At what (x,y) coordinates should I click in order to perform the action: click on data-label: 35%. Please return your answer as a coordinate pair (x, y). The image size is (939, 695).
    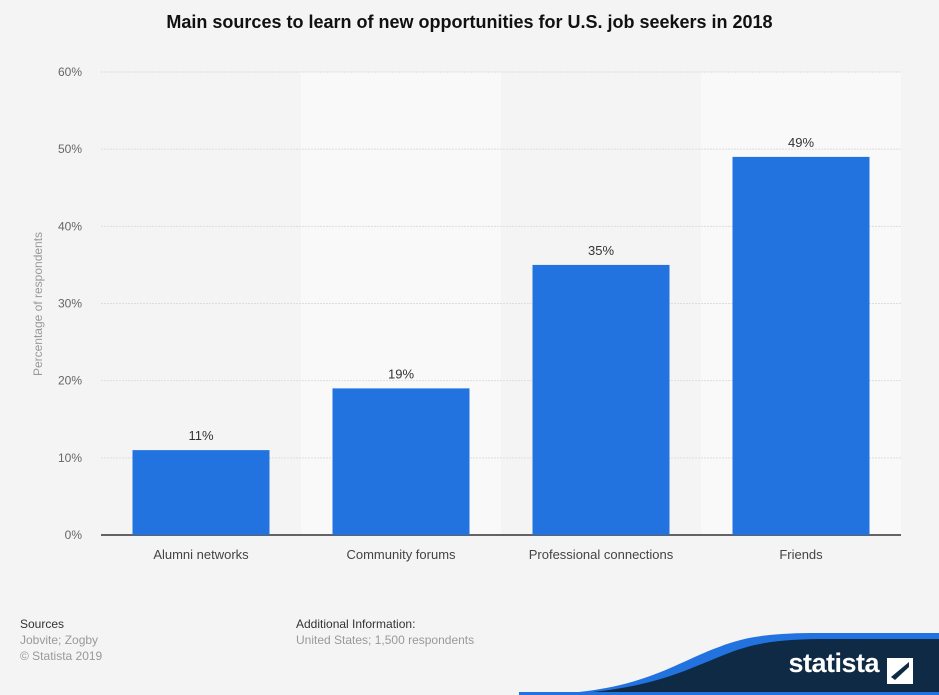
    Looking at the image, I should click on (601, 250).